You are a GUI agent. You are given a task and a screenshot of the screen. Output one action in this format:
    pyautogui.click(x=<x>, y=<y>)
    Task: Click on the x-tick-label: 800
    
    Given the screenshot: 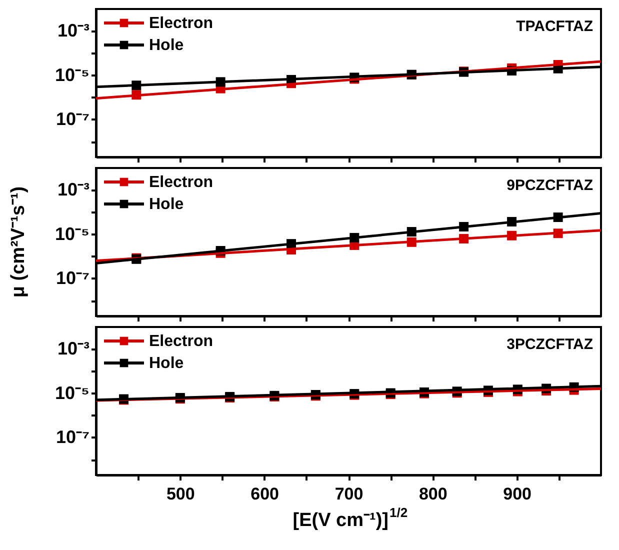 What is the action you would take?
    pyautogui.click(x=433, y=494)
    